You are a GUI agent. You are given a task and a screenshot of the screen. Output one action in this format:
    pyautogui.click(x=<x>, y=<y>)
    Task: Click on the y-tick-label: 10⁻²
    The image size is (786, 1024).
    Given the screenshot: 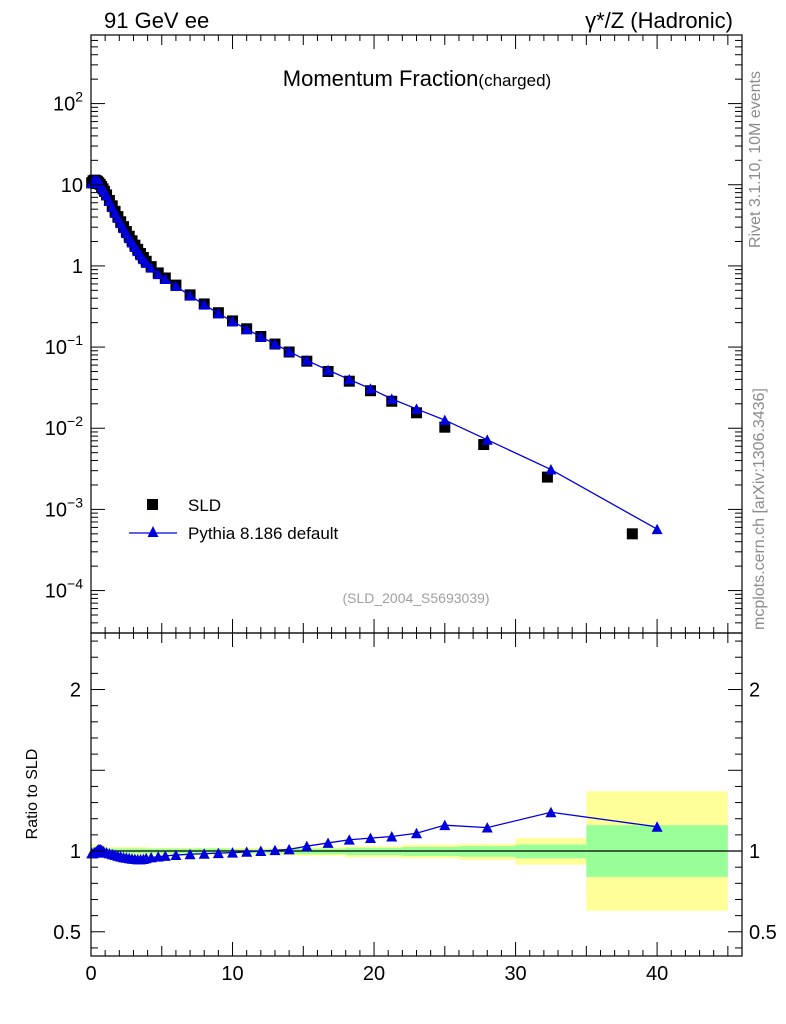 What is the action you would take?
    pyautogui.click(x=64, y=426)
    